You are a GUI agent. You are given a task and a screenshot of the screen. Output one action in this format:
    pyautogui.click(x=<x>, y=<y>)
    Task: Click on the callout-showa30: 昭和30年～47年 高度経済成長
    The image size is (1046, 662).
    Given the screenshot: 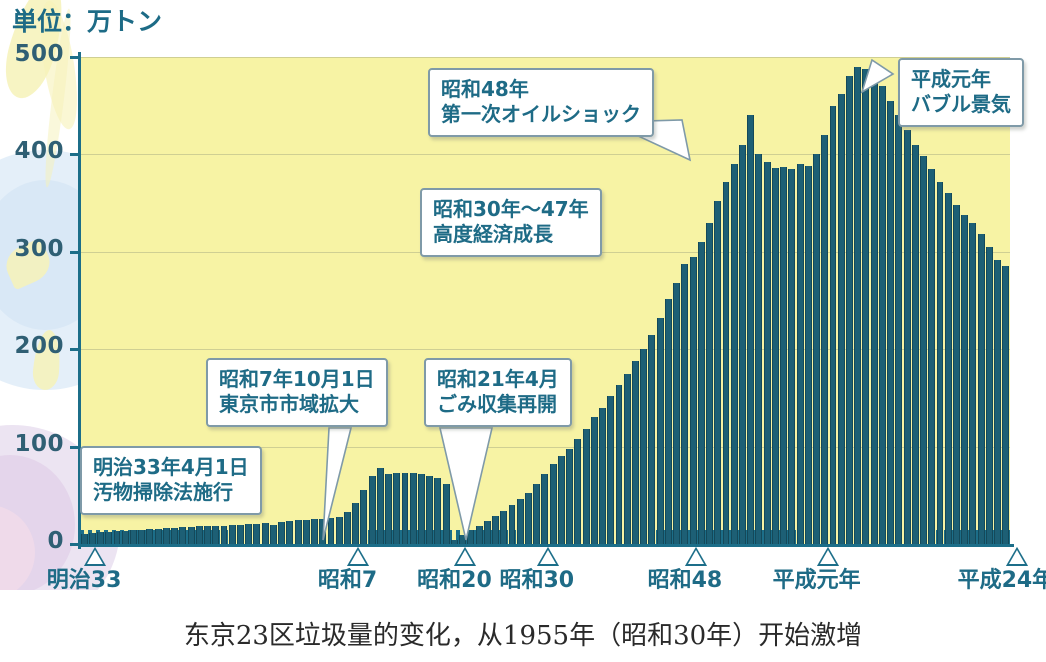 What is the action you would take?
    pyautogui.click(x=511, y=222)
    